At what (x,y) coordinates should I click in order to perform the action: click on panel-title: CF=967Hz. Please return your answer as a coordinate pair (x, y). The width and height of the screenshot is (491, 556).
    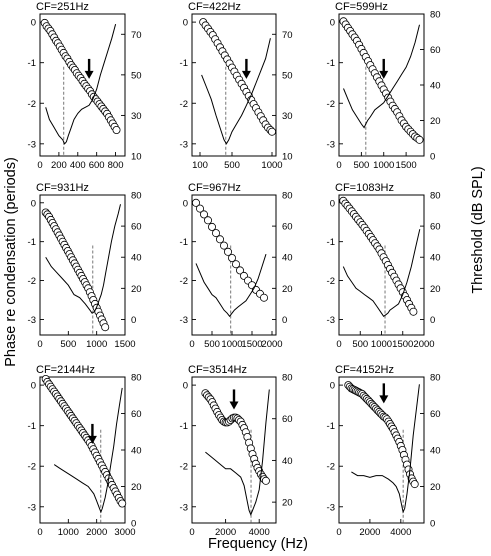
    Looking at the image, I should click on (214, 188).